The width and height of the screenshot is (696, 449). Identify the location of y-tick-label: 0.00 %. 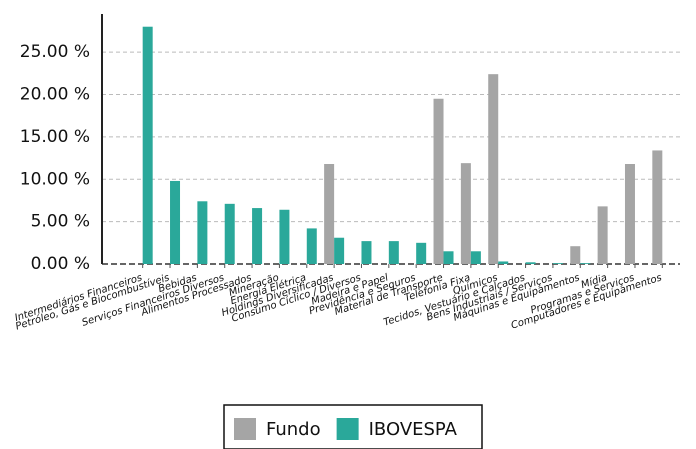
(60, 264).